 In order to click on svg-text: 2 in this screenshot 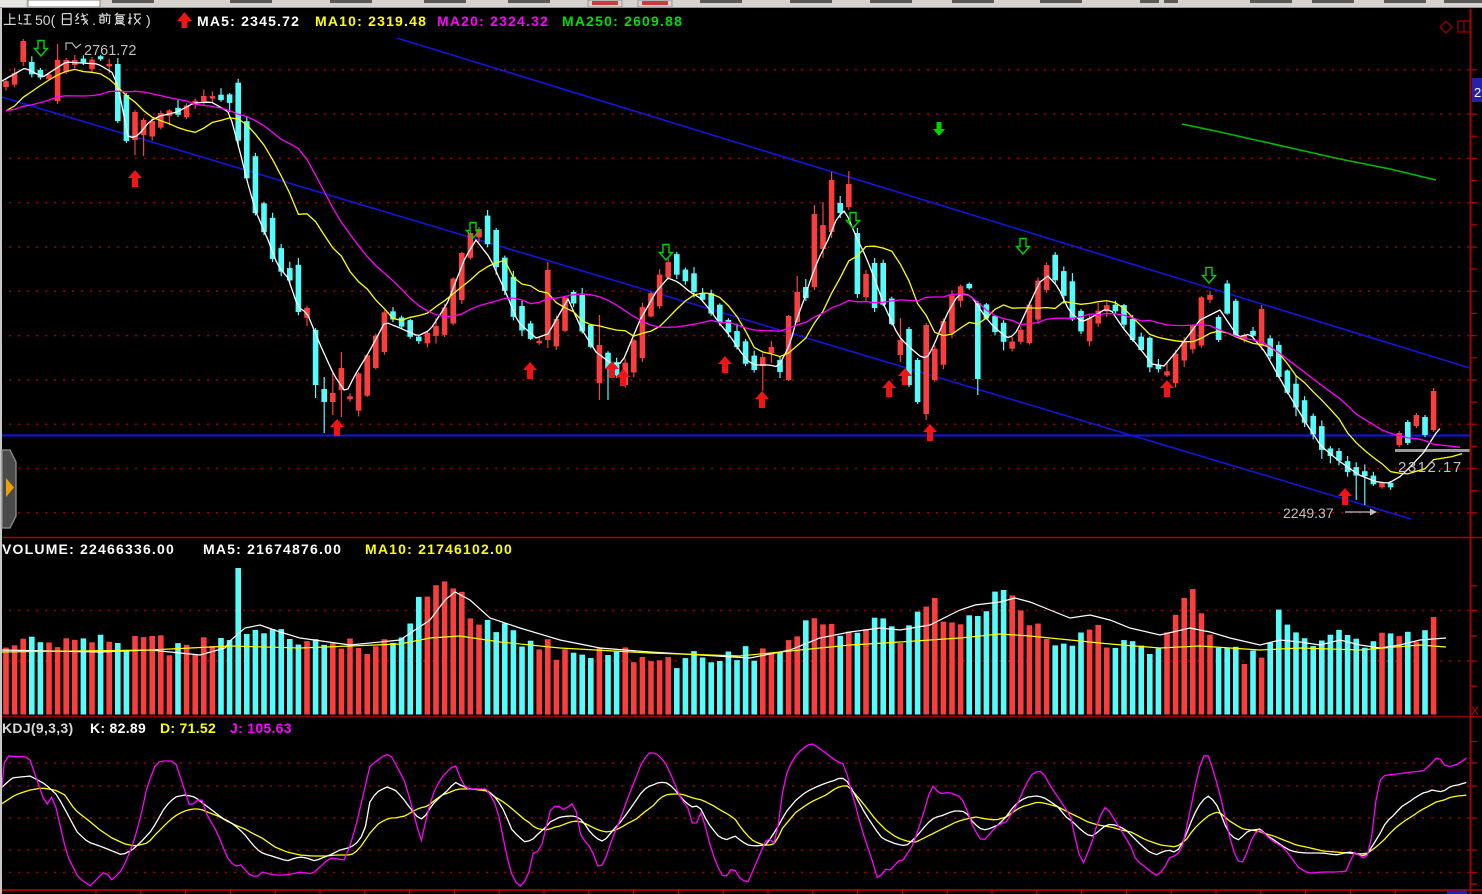, I will do `click(1477, 92)`.